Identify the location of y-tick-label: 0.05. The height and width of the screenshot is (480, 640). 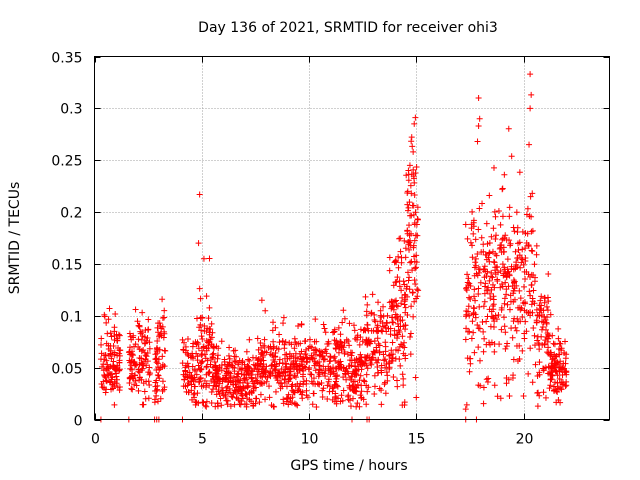
(66, 370).